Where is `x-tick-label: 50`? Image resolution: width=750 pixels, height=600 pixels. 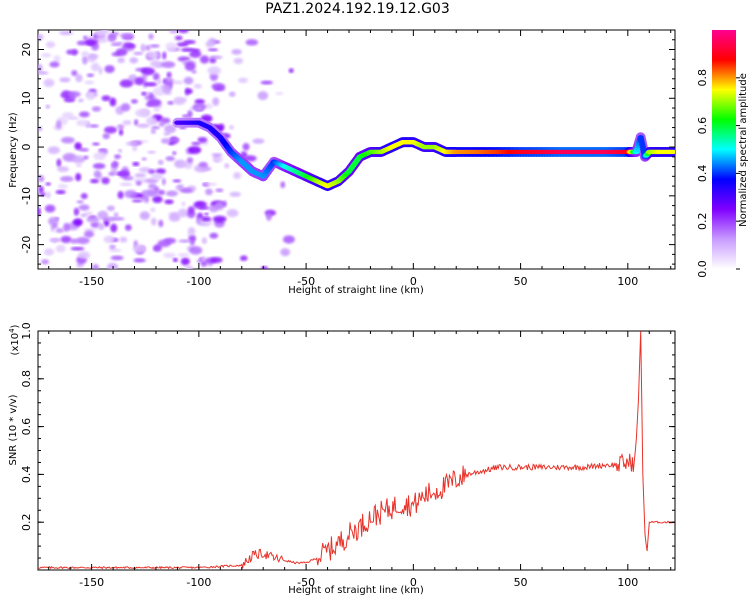 x-tick-label: 50 is located at coordinates (521, 281).